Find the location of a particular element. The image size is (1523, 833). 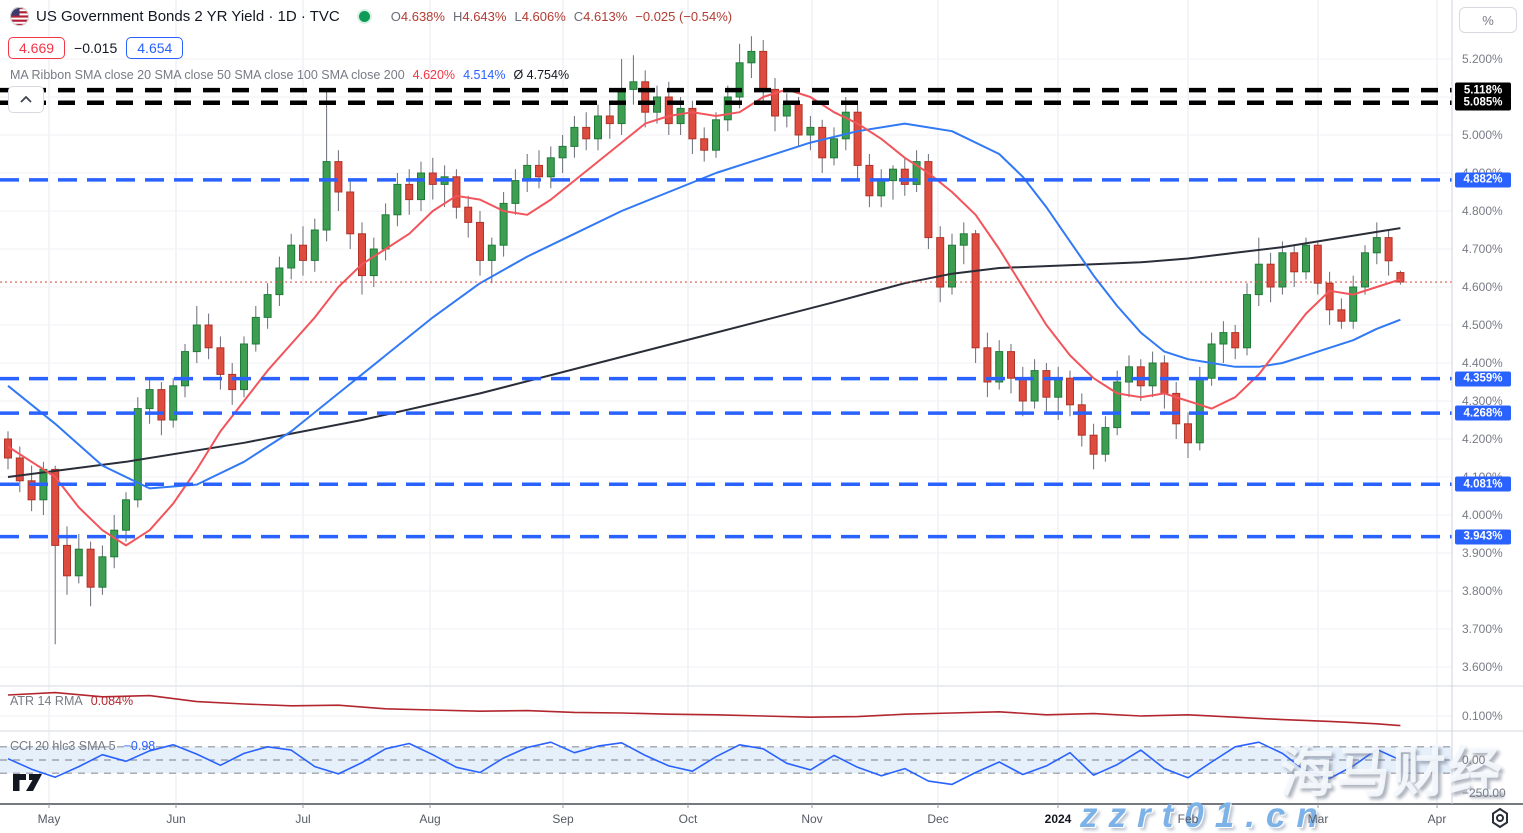

percent-scale-label: % is located at coordinates (1488, 20).